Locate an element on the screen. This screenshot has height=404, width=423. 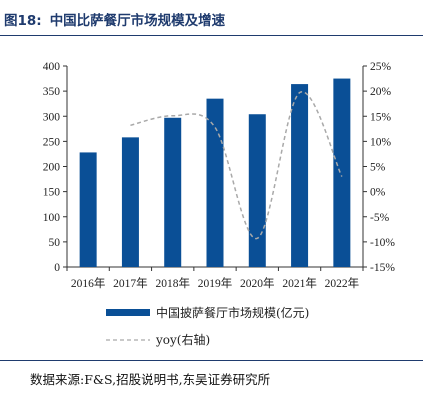
source-note: 数据来源:F&S,招股说明书,东吴证券研究所 is located at coordinates (211, 382).